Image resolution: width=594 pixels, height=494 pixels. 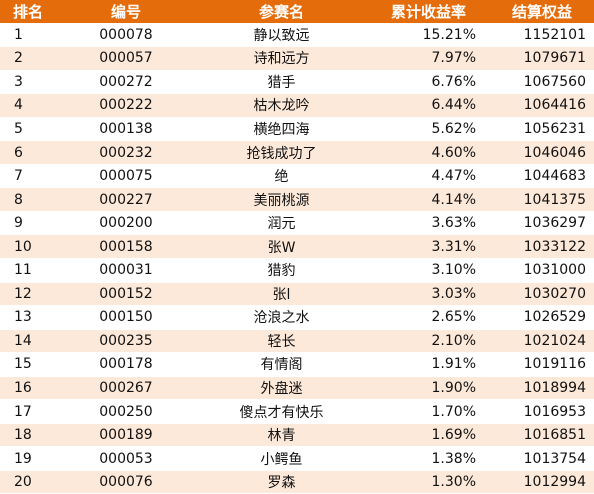 I want to click on return-cell: 4.14%, so click(x=428, y=199).